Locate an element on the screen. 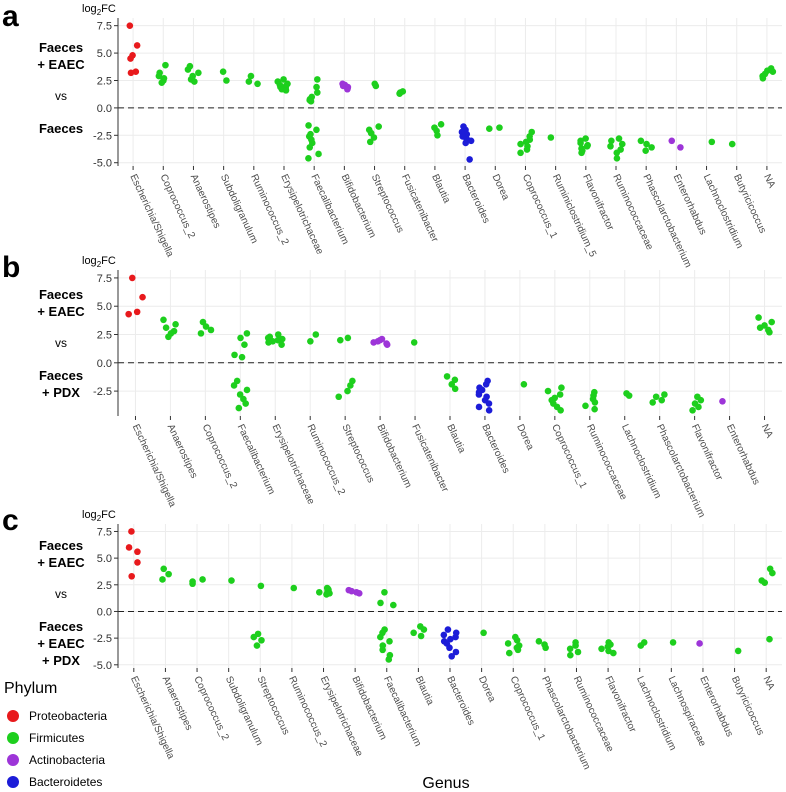 This screenshot has height=792, width=786. x-tick-label: Enterorhabdus is located at coordinates (716, 707).